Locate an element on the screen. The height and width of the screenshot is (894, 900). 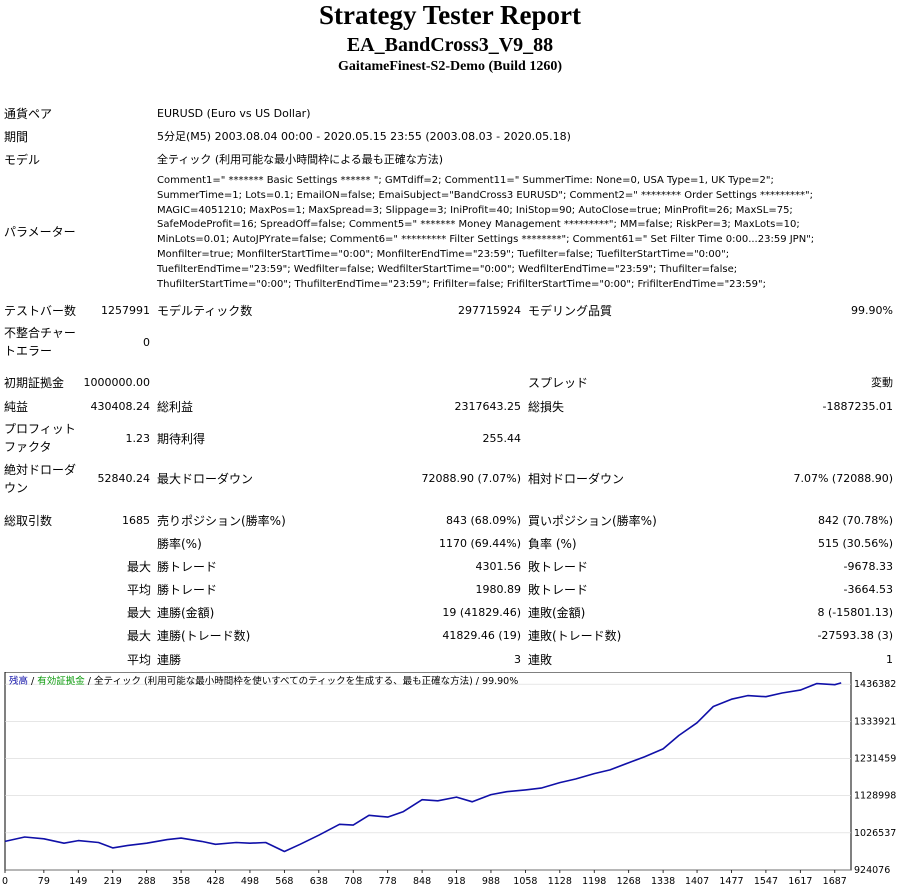
pf-label-1: プロフィット is located at coordinates (40, 429).